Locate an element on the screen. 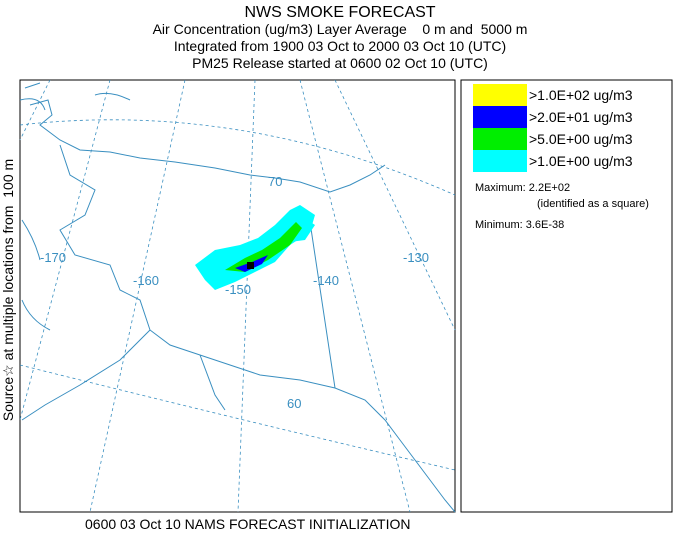 This screenshot has height=537, width=678. coastline is located at coordinates (75, 206).